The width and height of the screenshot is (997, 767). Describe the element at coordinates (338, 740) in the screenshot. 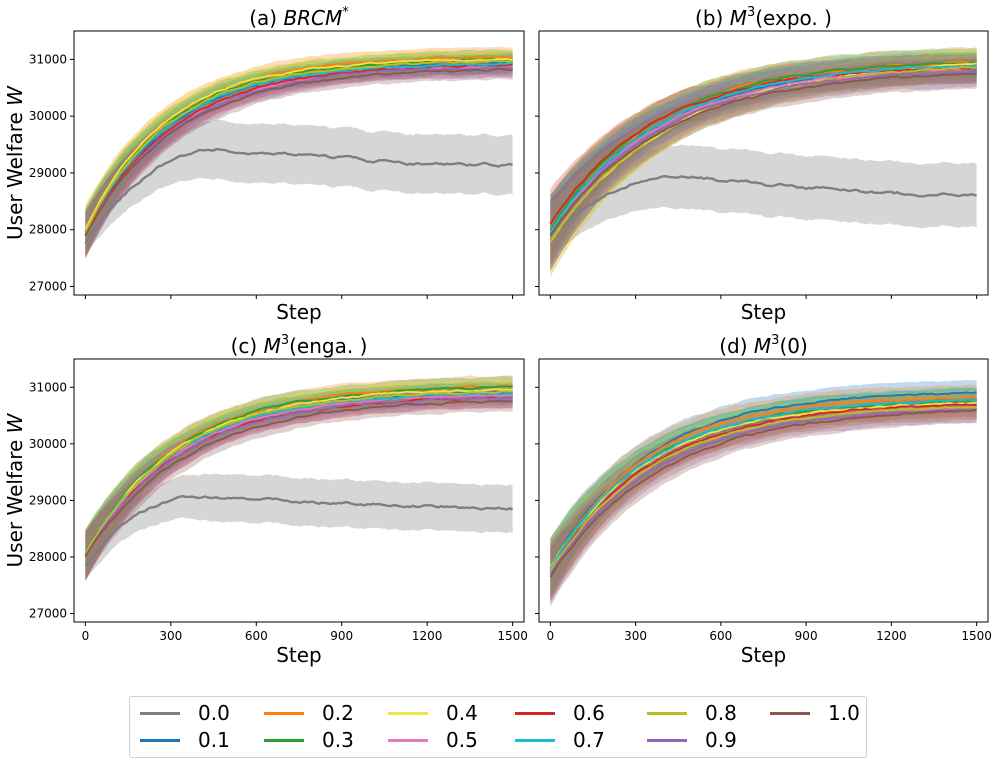

I see `legend-label: 0.3` at that location.